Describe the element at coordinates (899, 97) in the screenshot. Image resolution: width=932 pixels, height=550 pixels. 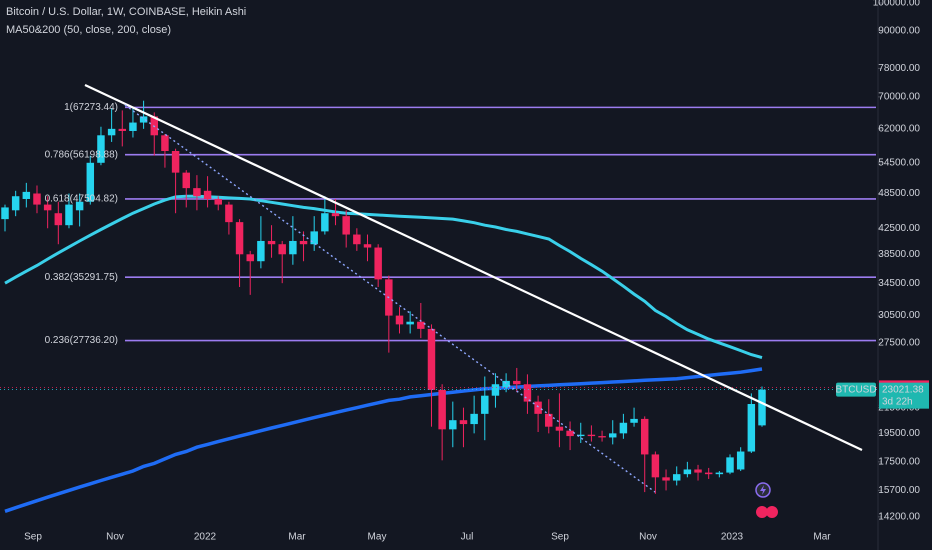
I see `y-tick-label: 70000.00` at that location.